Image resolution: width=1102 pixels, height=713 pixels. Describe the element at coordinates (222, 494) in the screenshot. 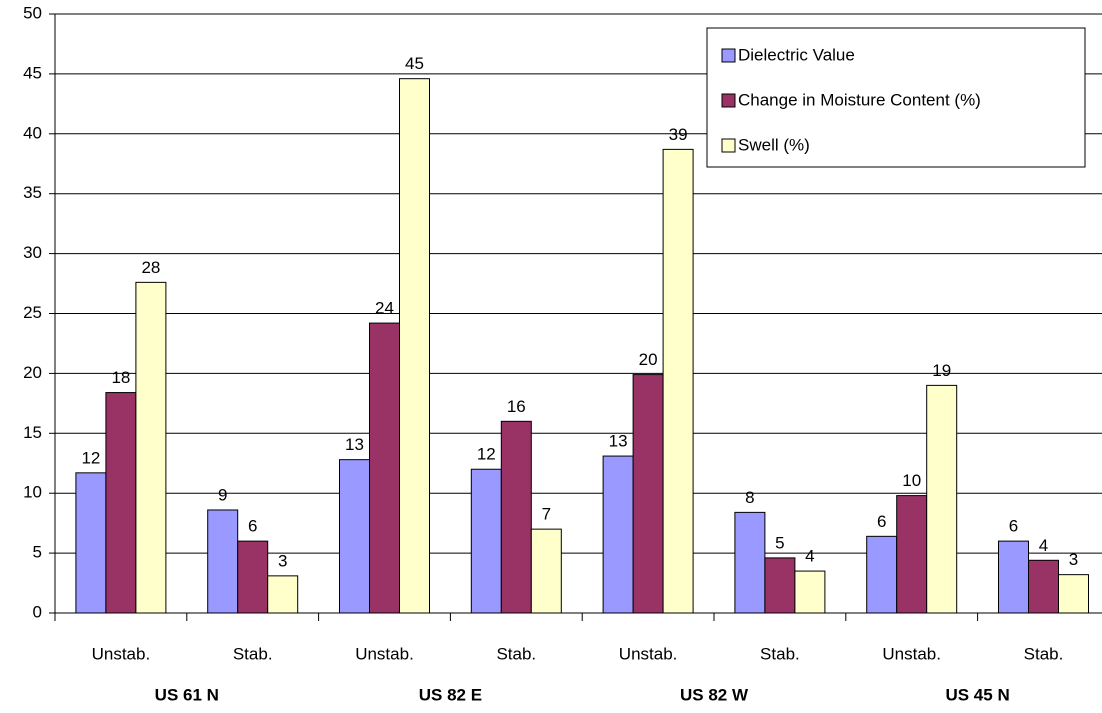

I see `data-label: 9` at that location.